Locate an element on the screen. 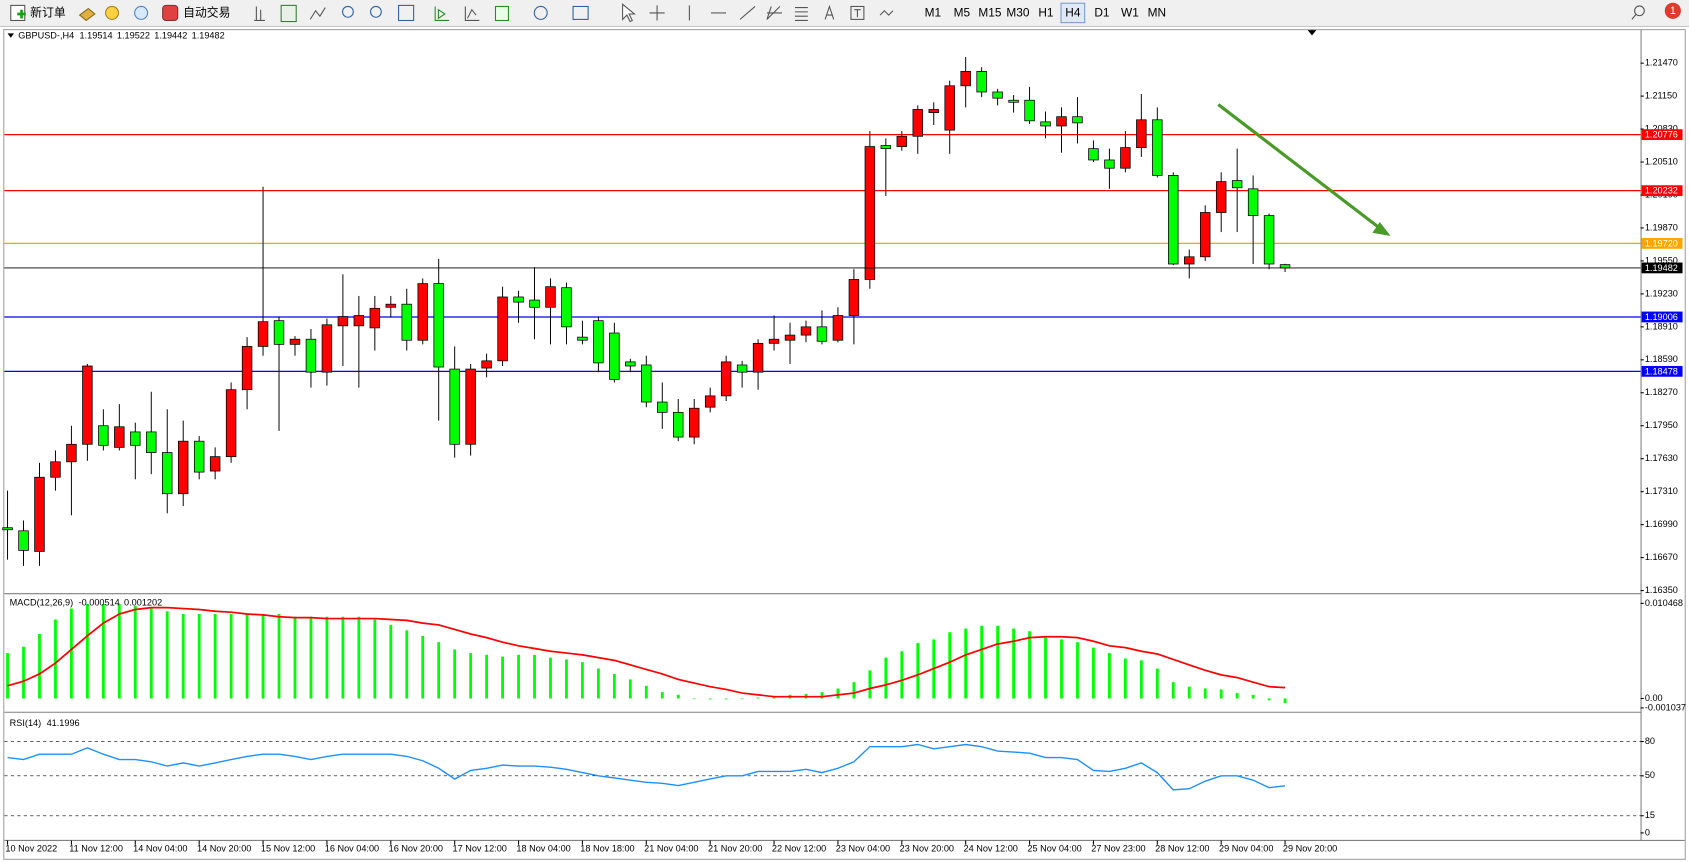  notifications: 1 is located at coordinates (1672, 10).